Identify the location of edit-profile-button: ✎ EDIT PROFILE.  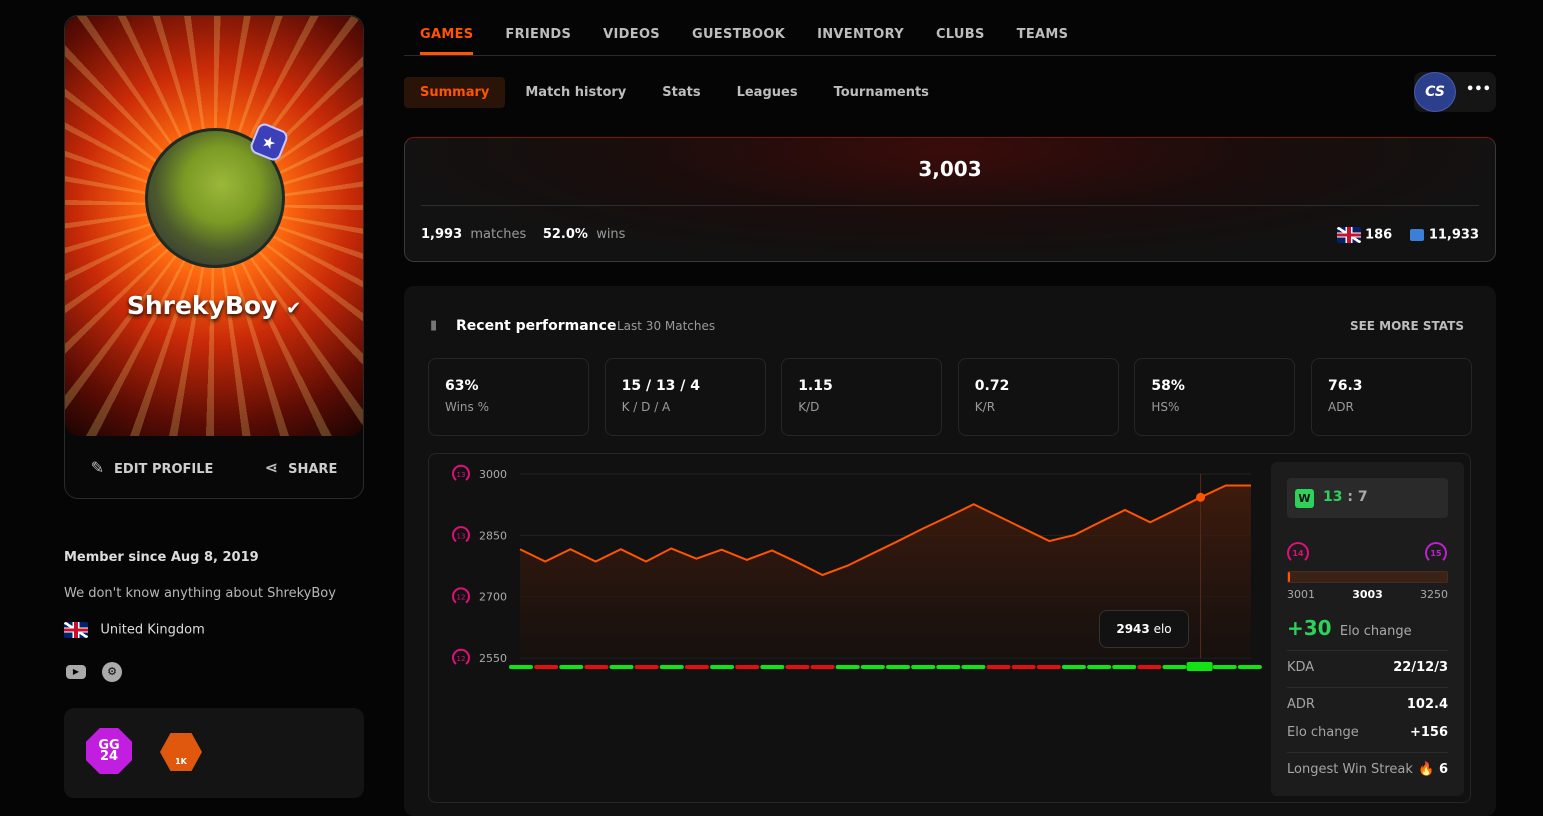
(152, 467).